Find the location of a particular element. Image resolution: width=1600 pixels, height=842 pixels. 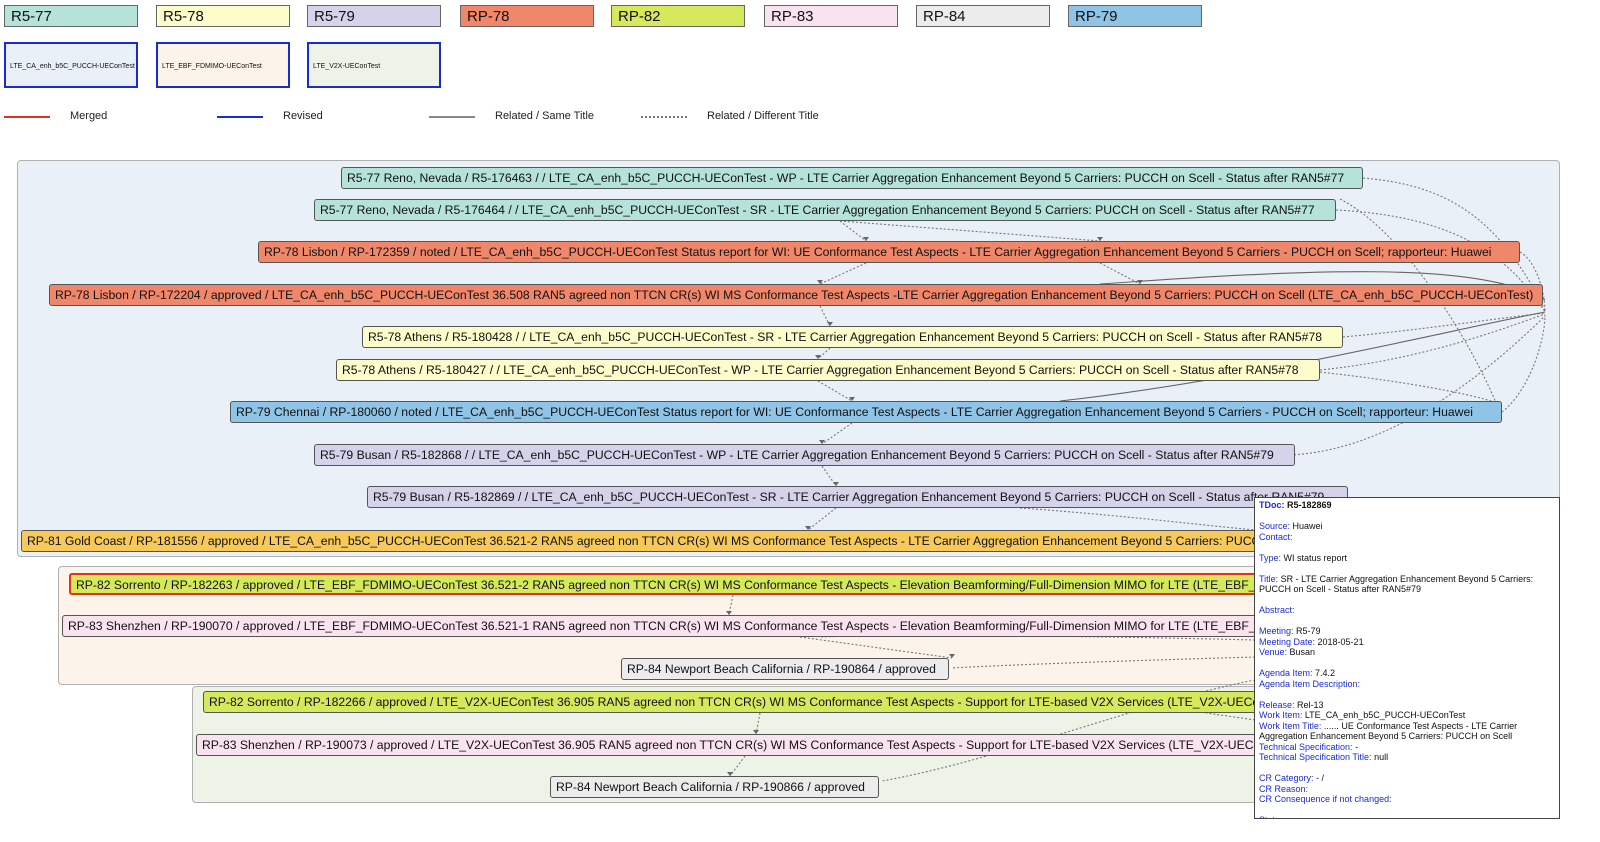

popup-row: CR Category: - / is located at coordinates (1407, 778).